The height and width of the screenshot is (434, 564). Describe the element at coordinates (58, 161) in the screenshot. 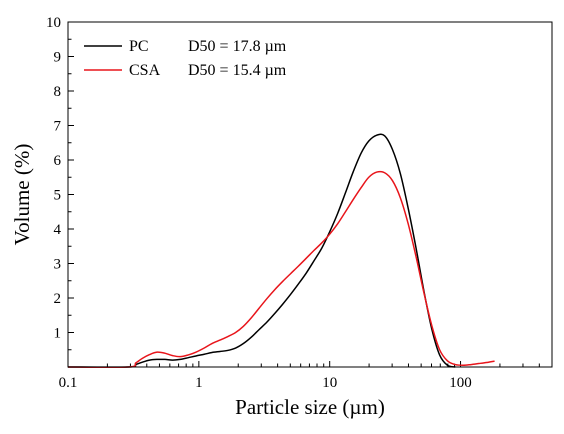

I see `y-tick-label: 6` at that location.